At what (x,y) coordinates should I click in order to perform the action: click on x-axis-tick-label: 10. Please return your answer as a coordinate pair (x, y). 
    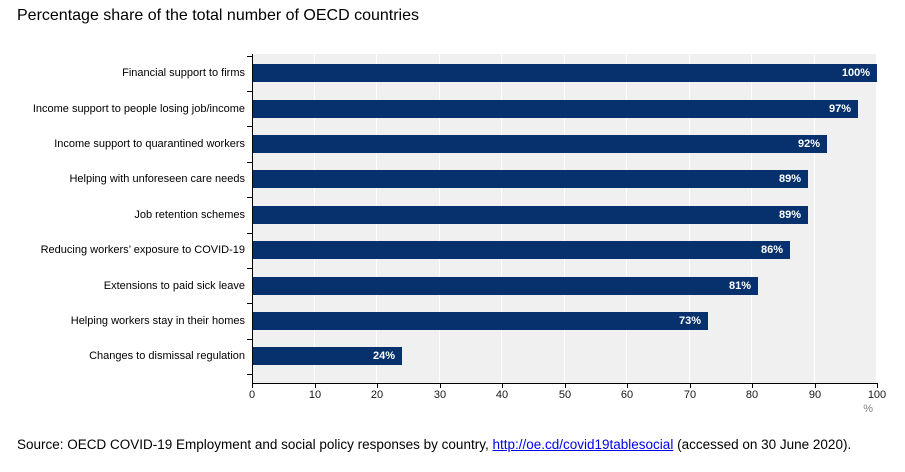
    Looking at the image, I should click on (315, 395).